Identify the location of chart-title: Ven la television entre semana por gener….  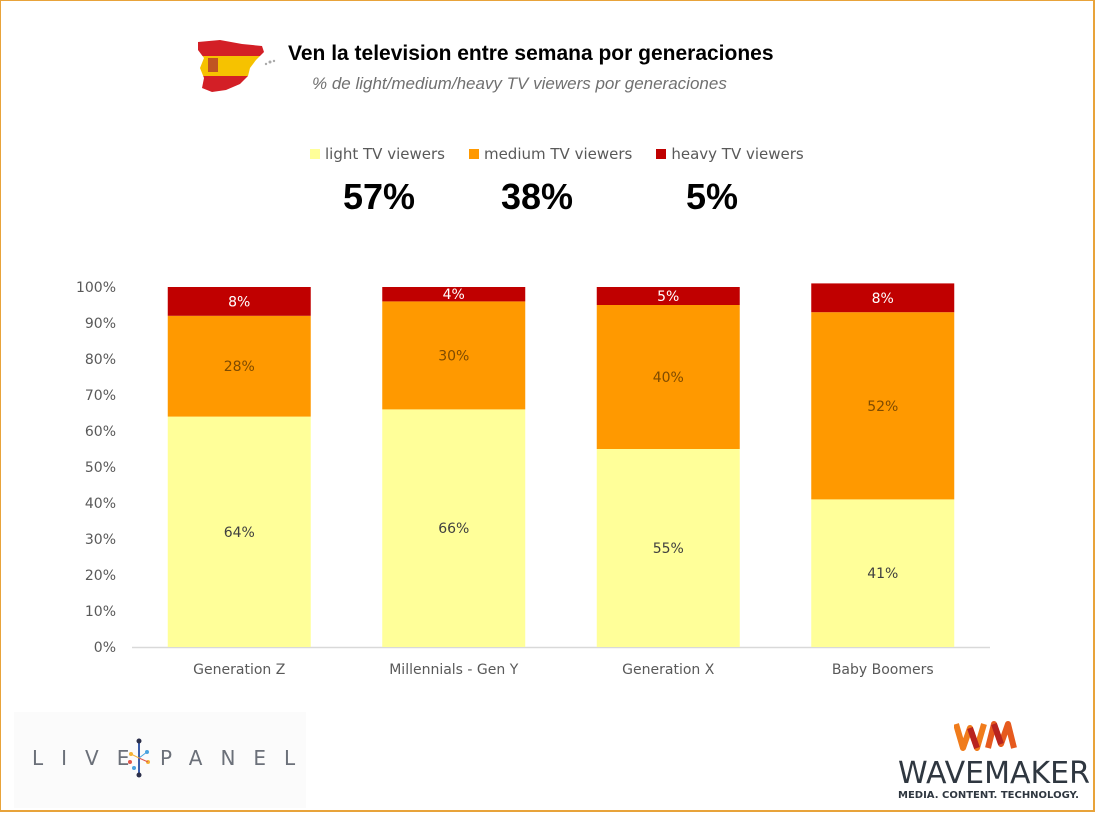
(531, 53).